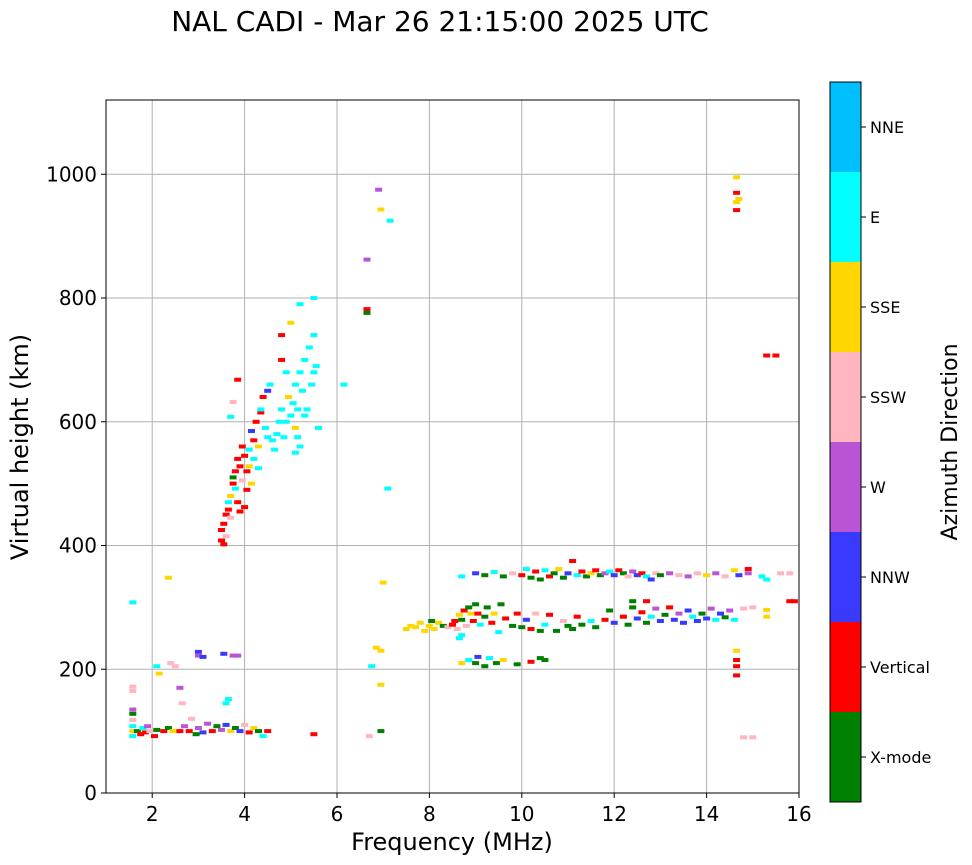 The height and width of the screenshot is (865, 972). Describe the element at coordinates (888, 397) in the screenshot. I see `colorbar-label: SSW` at that location.